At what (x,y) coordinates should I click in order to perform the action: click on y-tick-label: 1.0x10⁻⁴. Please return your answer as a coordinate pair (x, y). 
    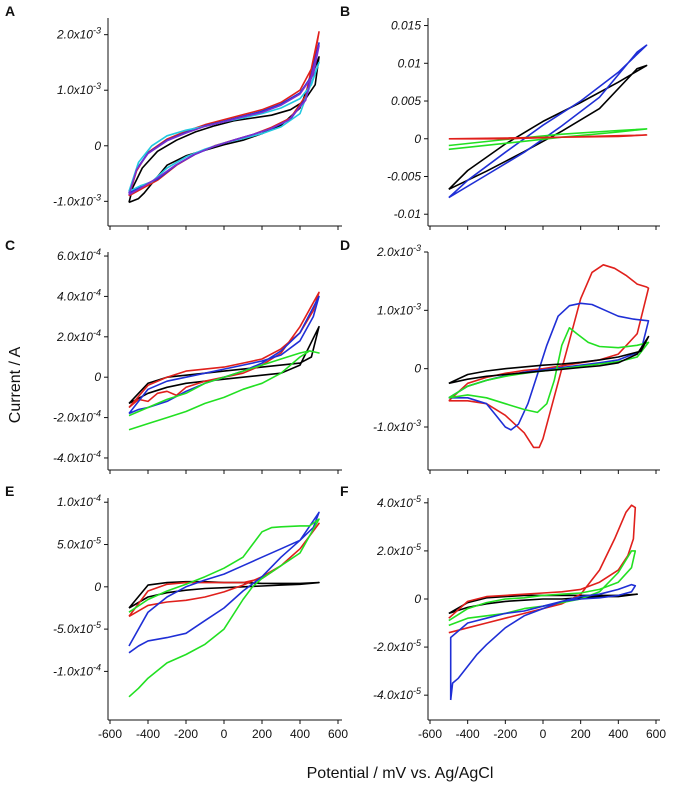
    Looking at the image, I should click on (79, 501).